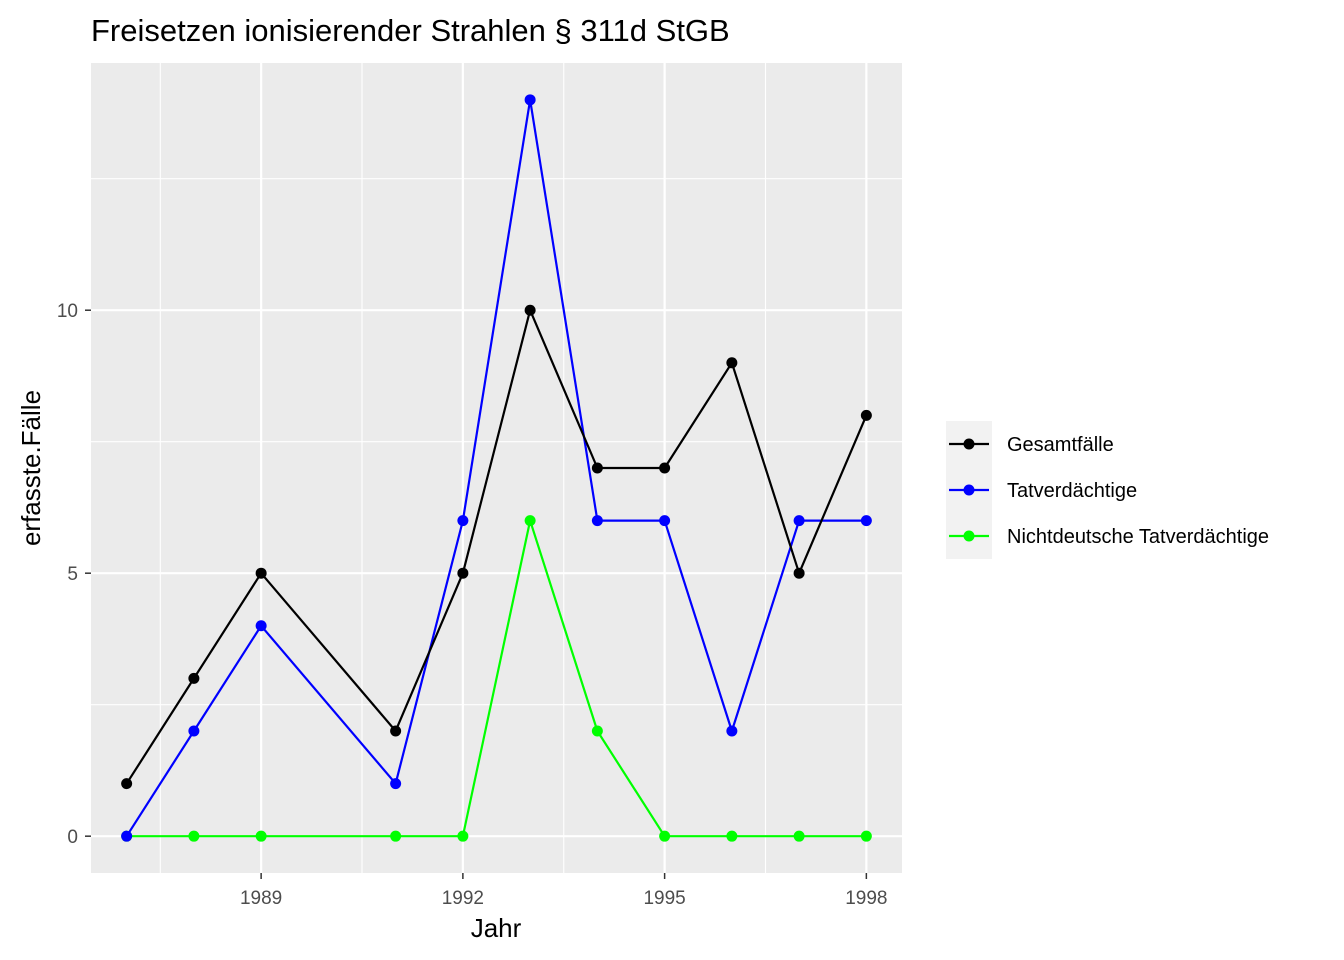 The image size is (1344, 960). What do you see at coordinates (866, 898) in the screenshot?
I see `x-tick-label: 1998` at bounding box center [866, 898].